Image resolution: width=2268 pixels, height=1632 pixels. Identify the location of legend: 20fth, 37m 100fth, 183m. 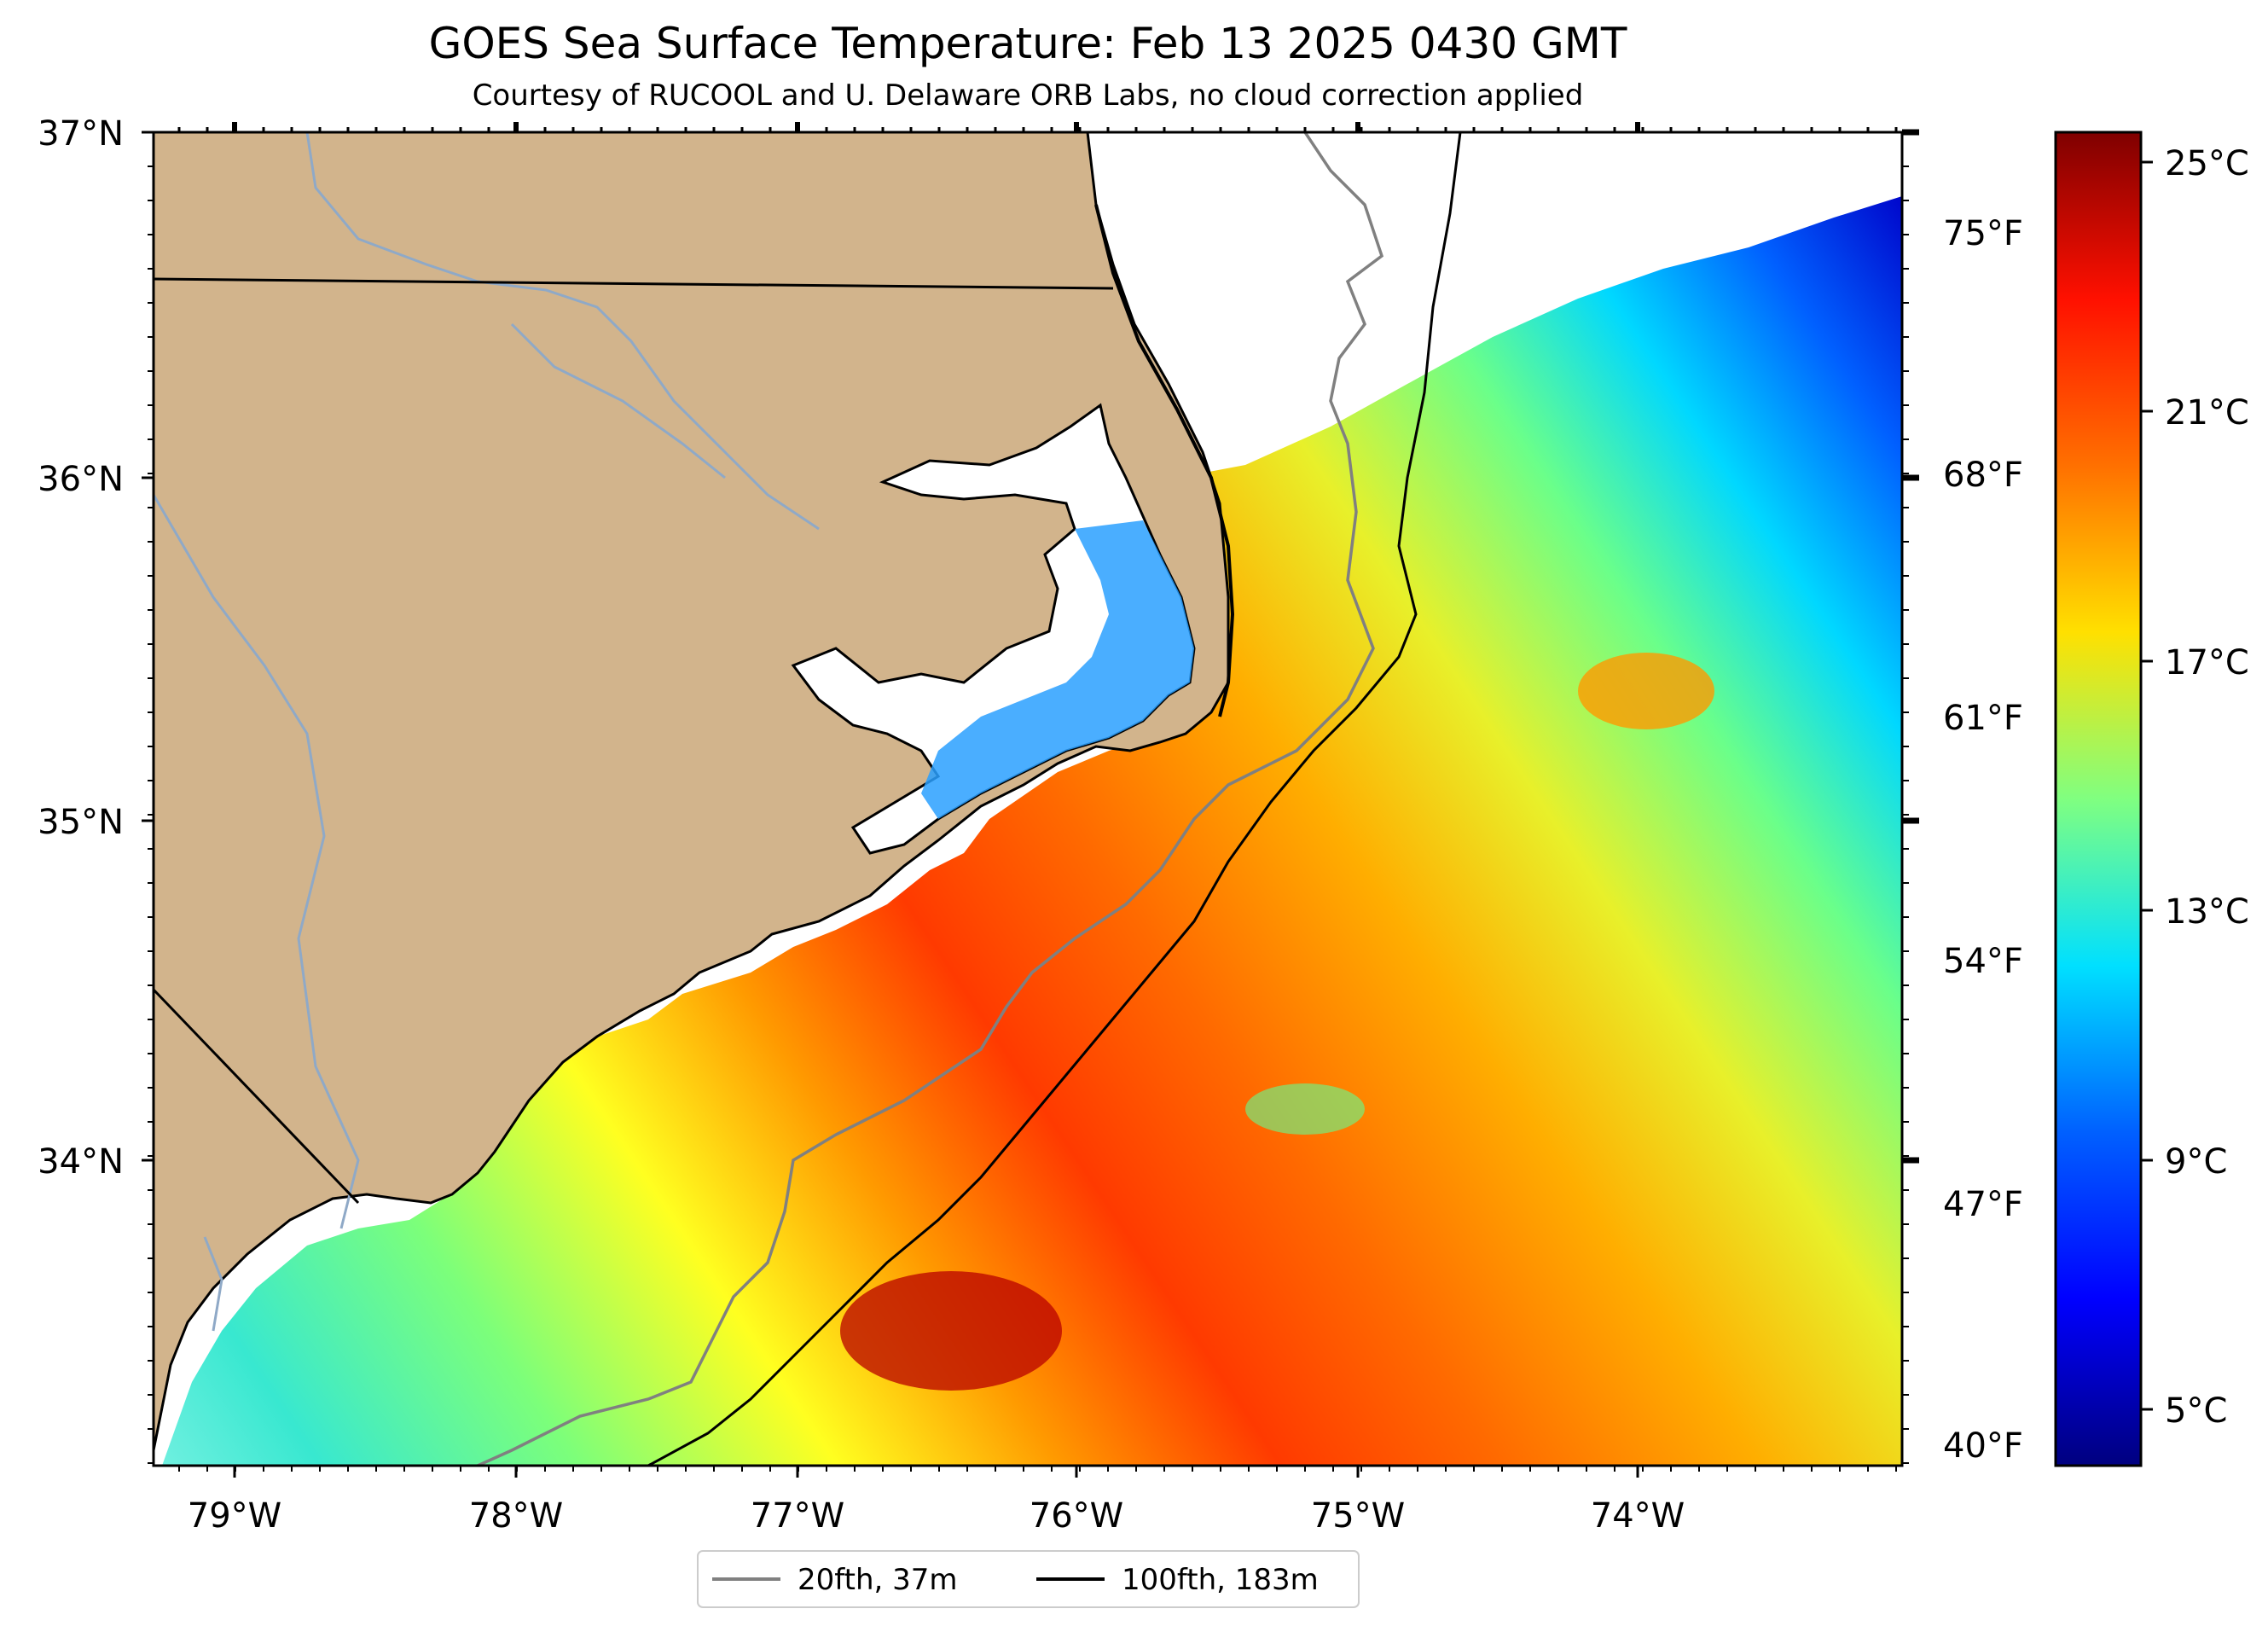
(1028, 1579).